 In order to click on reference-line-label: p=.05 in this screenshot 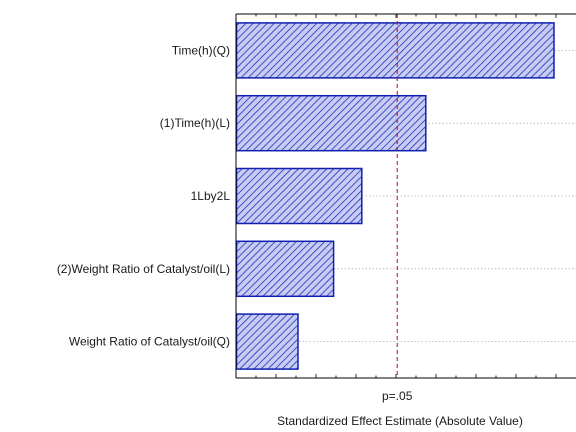, I will do `click(397, 396)`.